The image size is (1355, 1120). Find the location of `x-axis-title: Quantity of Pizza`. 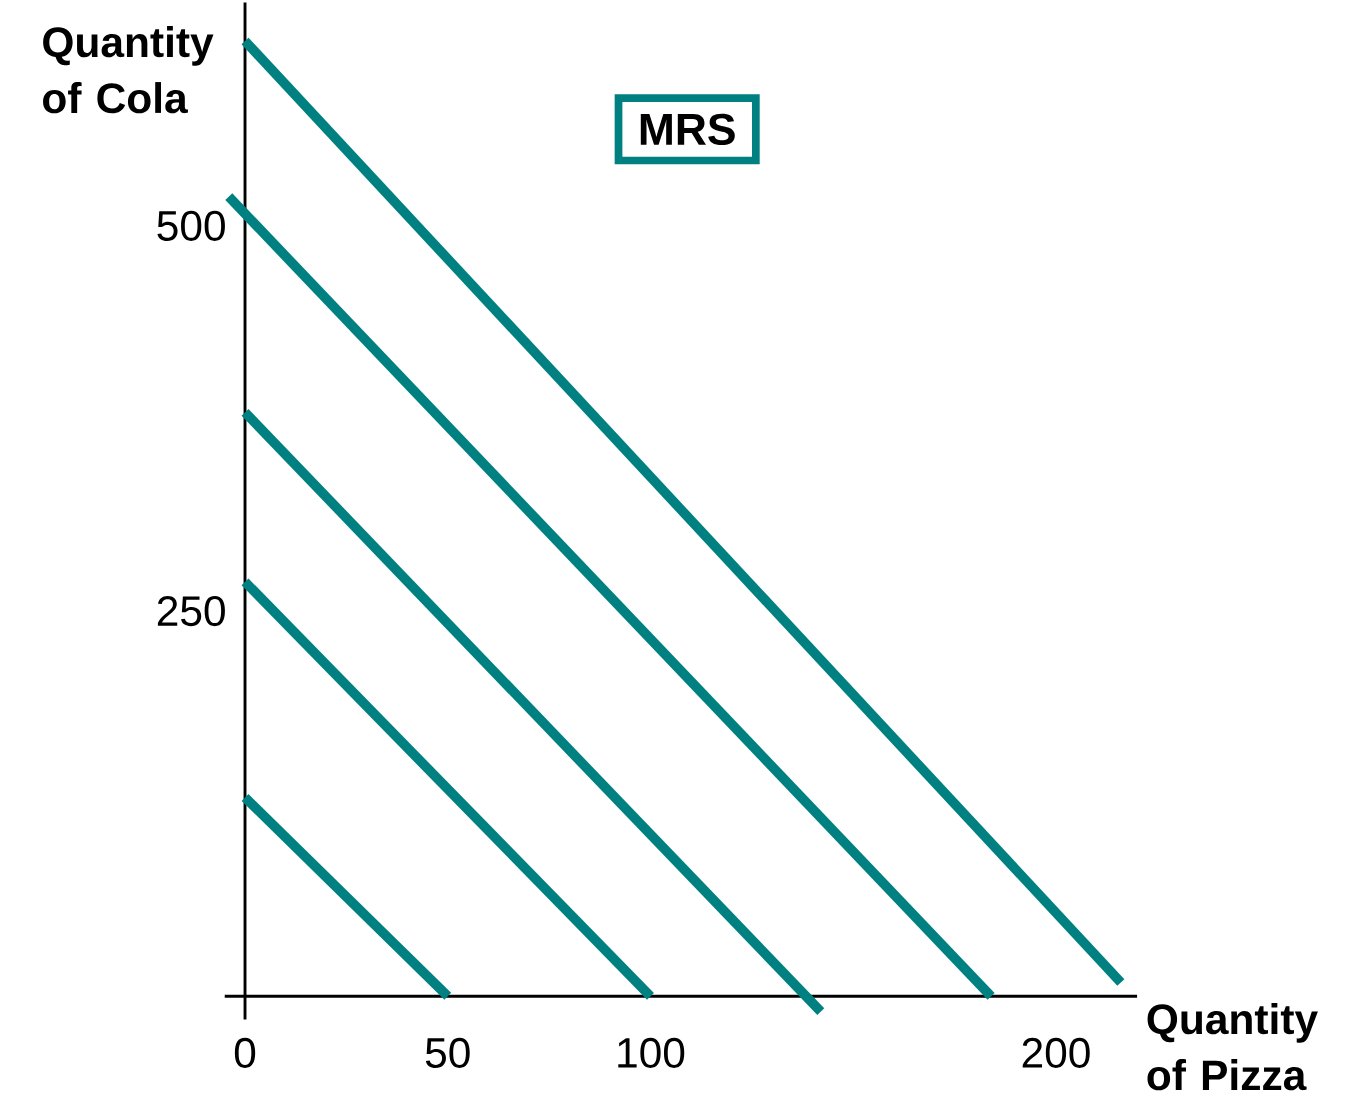

x-axis-title: Quantity of Pizza is located at coordinates (1232, 1047).